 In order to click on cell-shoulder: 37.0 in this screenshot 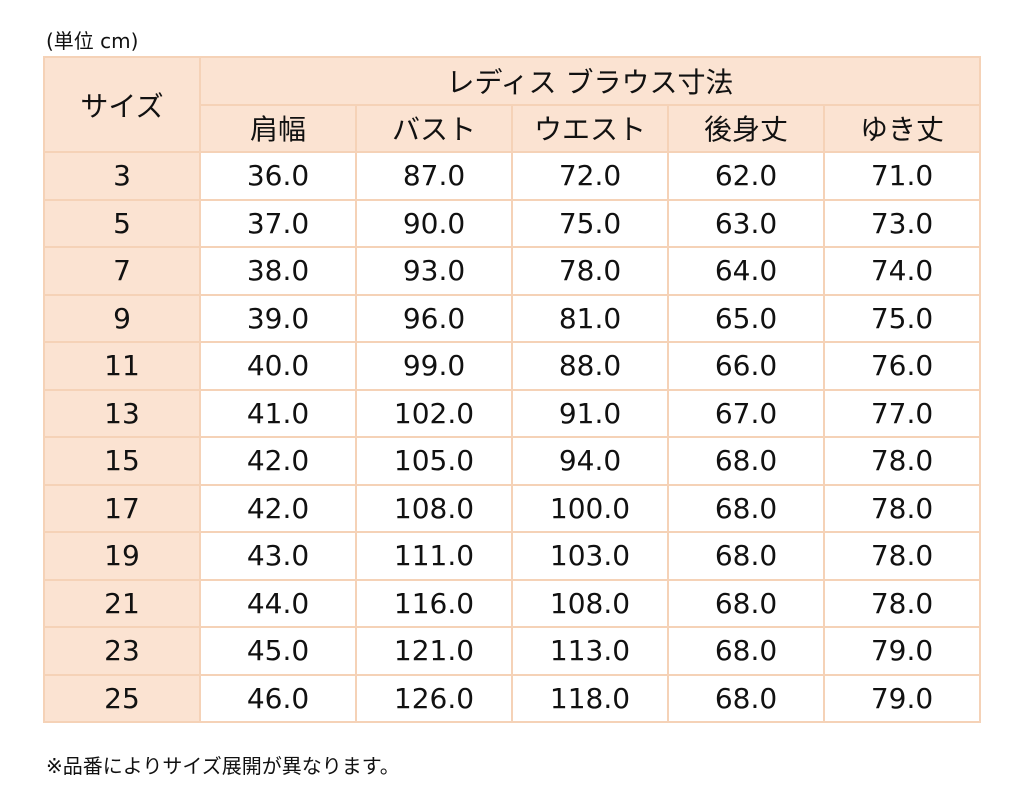, I will do `click(278, 223)`.